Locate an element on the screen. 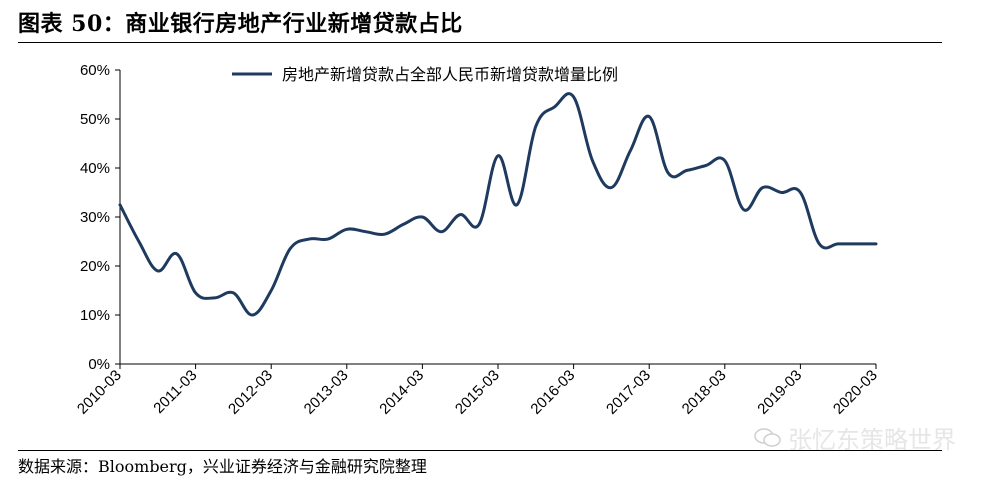  x-tick-label: 2020-03 is located at coordinates (855, 392).